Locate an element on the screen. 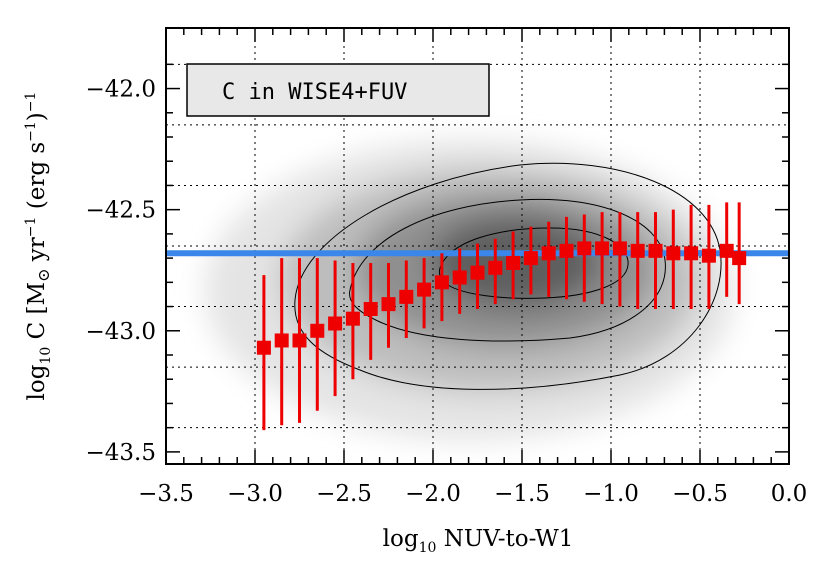 Image resolution: width=830 pixels, height=581 pixels. x-tick-label: −1.0 is located at coordinates (611, 494).